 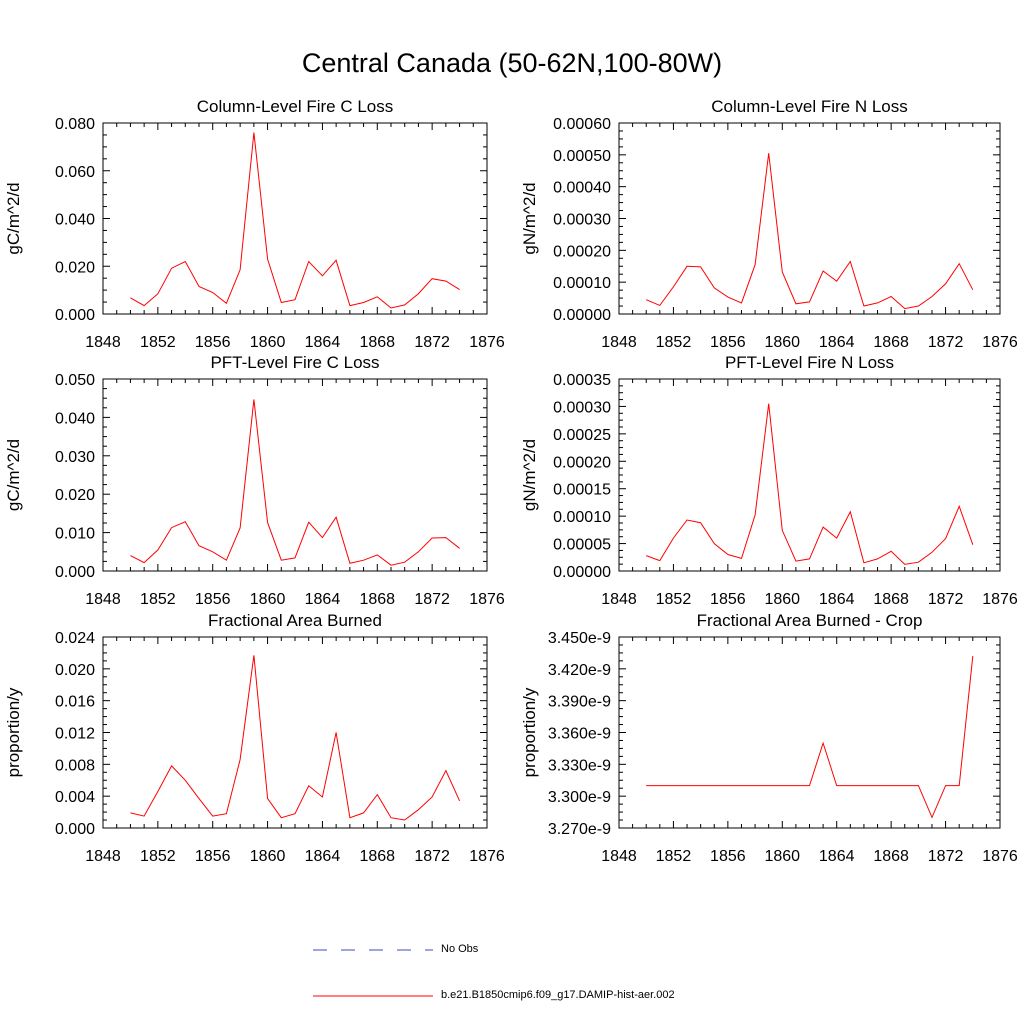 I want to click on panel-2-xtick-label: 1860, so click(x=782, y=342).